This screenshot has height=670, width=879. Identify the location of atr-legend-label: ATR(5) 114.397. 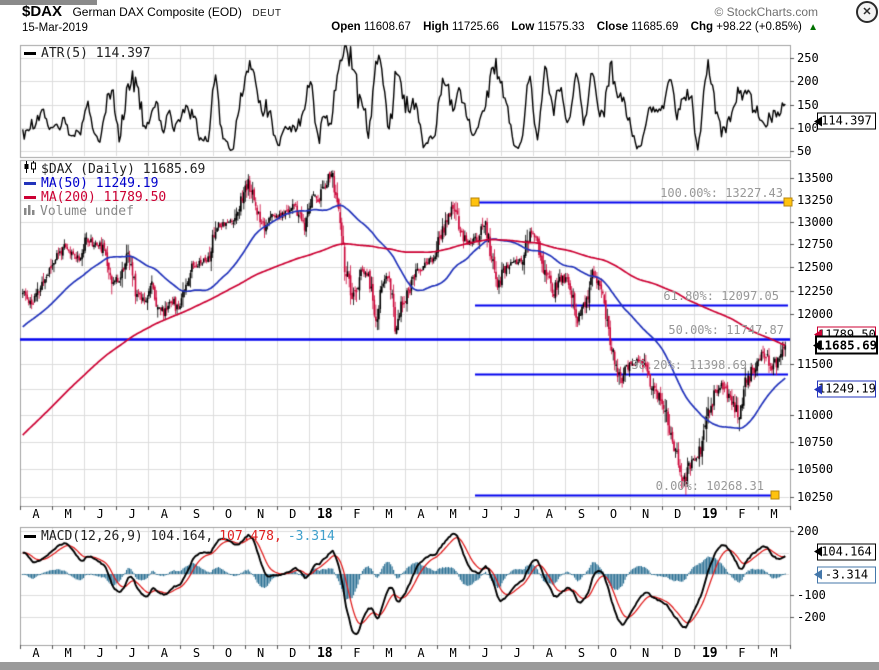
(96, 53).